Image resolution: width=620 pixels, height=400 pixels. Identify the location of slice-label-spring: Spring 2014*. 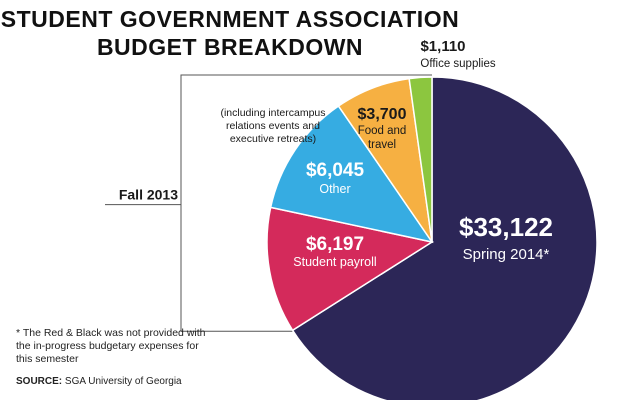
(506, 254).